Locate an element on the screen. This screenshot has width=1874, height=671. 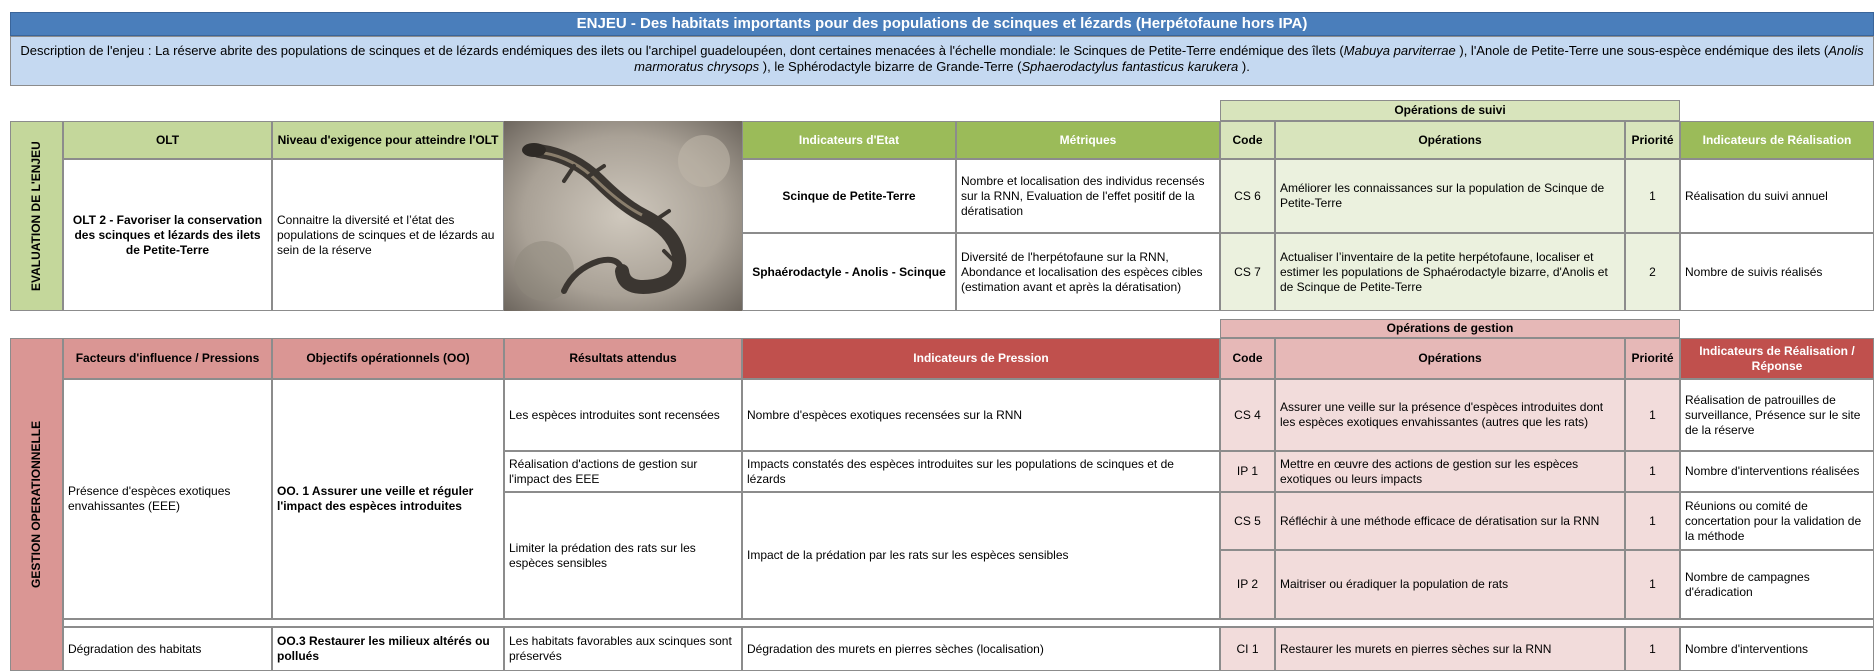
indicator: Sphaérodactyle - Anolis - Scinque is located at coordinates (849, 272).